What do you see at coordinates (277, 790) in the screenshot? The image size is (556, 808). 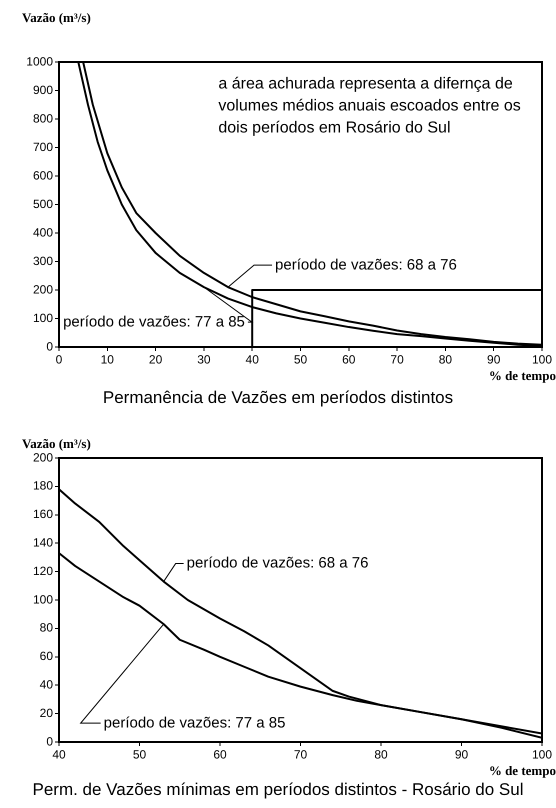 I see `text: Perm. de Vazões mínimas em períodos distintos - Rosário do Sul` at bounding box center [277, 790].